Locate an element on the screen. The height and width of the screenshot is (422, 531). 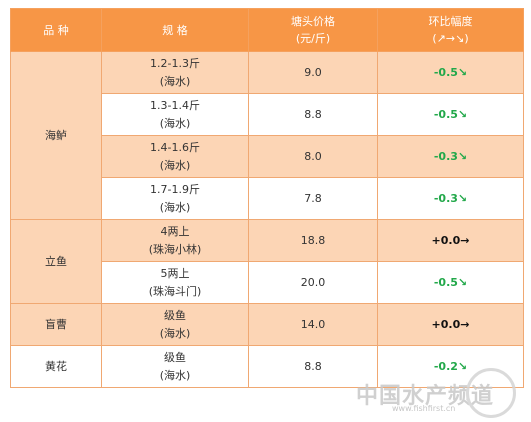
watermark: 中国水产频道 www.fishfirst.cn is located at coordinates (441, 393).